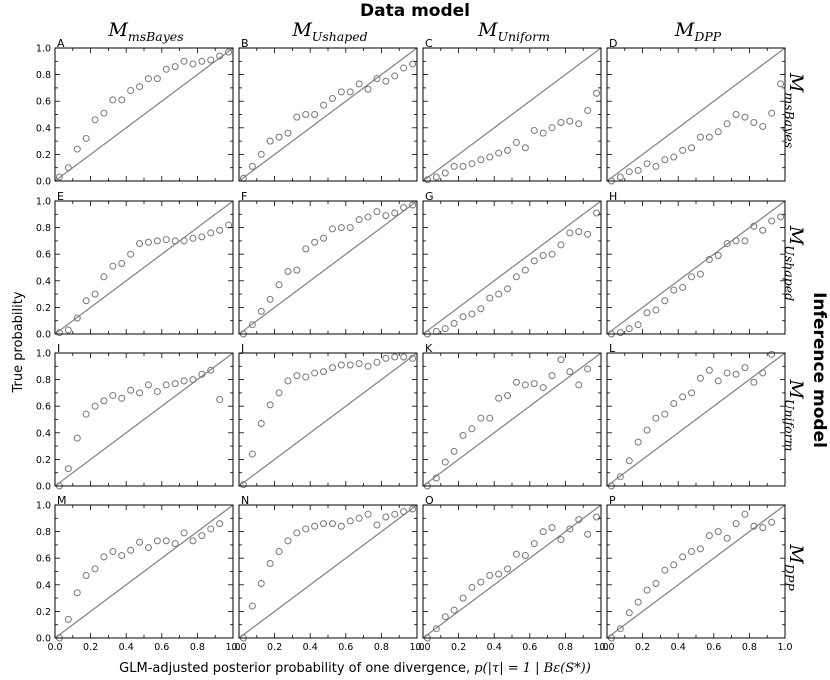  What do you see at coordinates (381, 647) in the screenshot?
I see `x-tick-label: 0.8` at bounding box center [381, 647].